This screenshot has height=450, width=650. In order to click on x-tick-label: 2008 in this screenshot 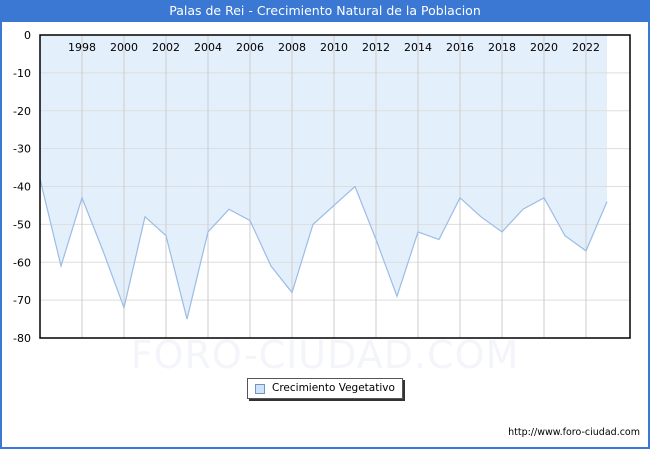, I will do `click(292, 47)`.